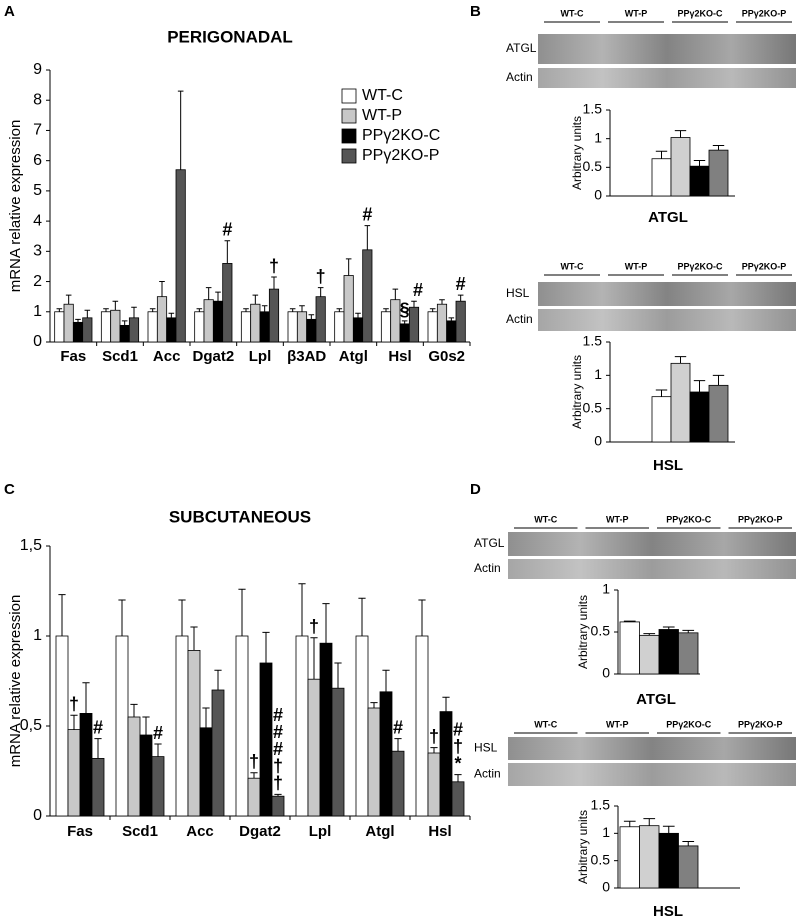 Image resolution: width=799 pixels, height=923 pixels. I want to click on annotation: †, so click(321, 276).